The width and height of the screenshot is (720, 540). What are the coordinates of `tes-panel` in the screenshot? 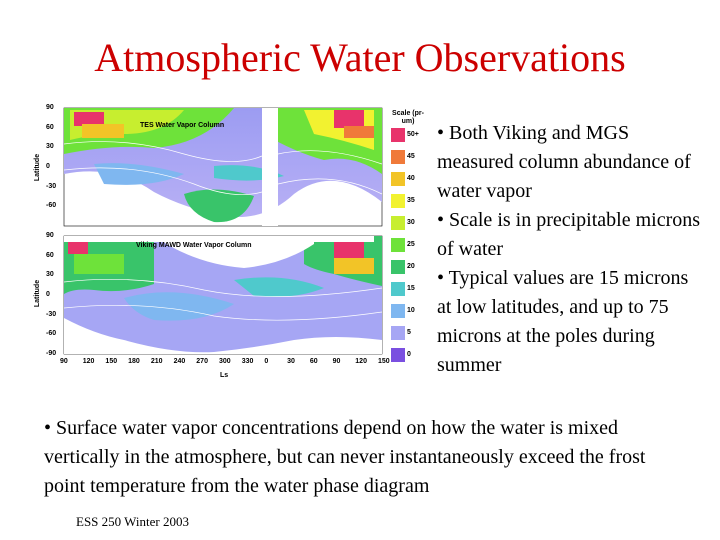 It's located at (223, 167).